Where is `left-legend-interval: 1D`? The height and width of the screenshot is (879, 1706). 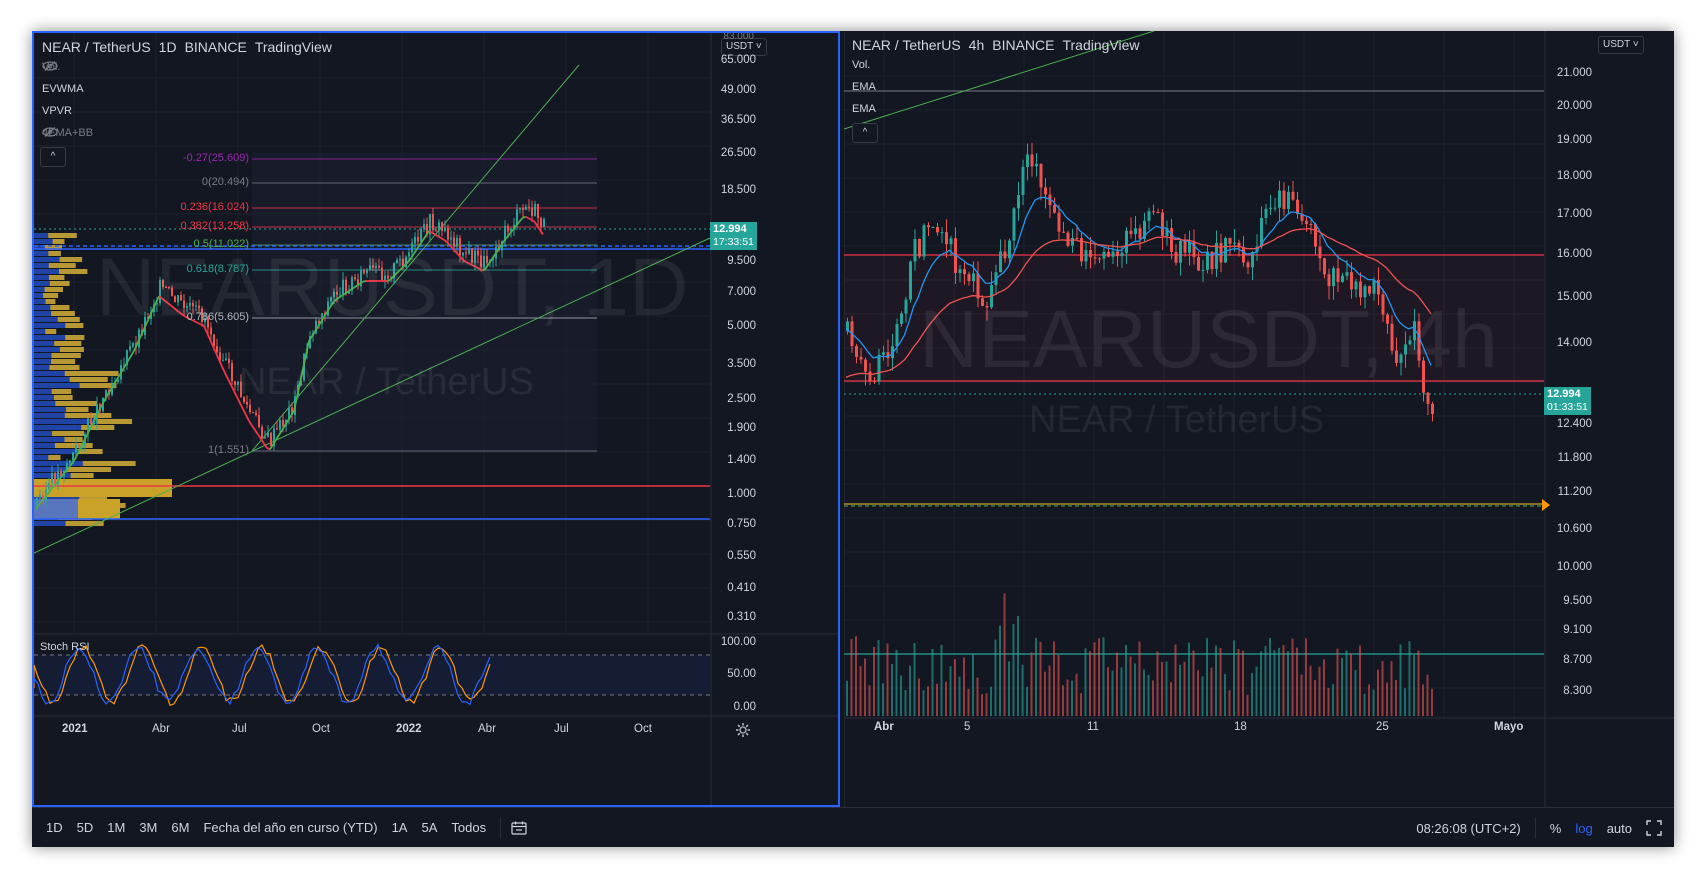 left-legend-interval: 1D is located at coordinates (167, 47).